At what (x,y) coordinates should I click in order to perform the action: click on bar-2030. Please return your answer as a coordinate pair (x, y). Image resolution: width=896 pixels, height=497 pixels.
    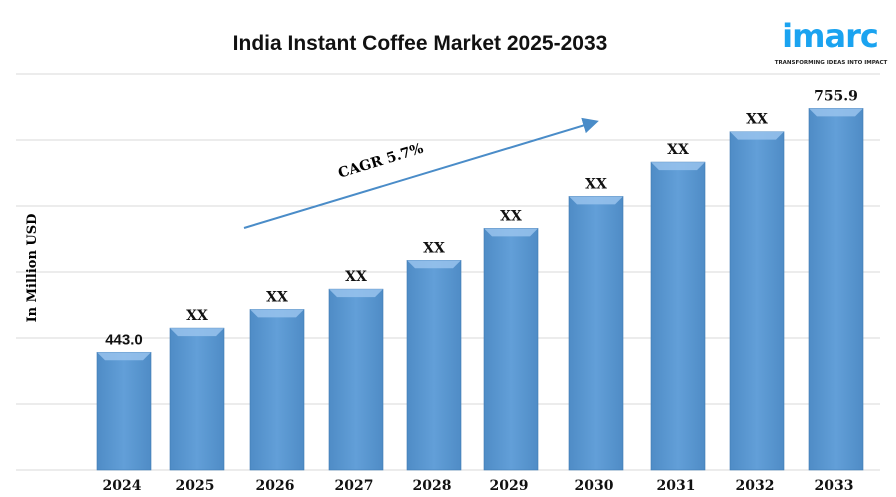
    Looking at the image, I should click on (596, 333).